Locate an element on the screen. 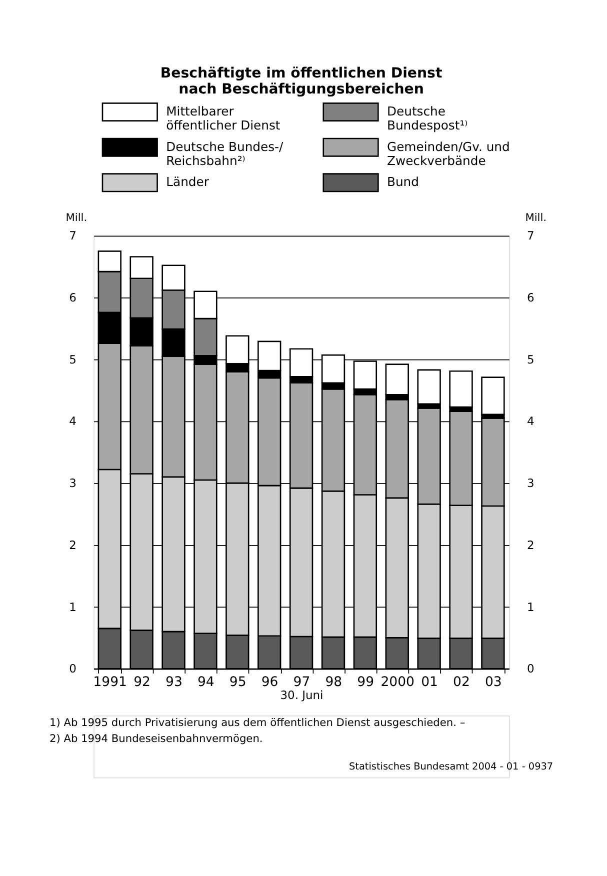 The width and height of the screenshot is (607, 876). x-tick-label: 98 is located at coordinates (333, 682).